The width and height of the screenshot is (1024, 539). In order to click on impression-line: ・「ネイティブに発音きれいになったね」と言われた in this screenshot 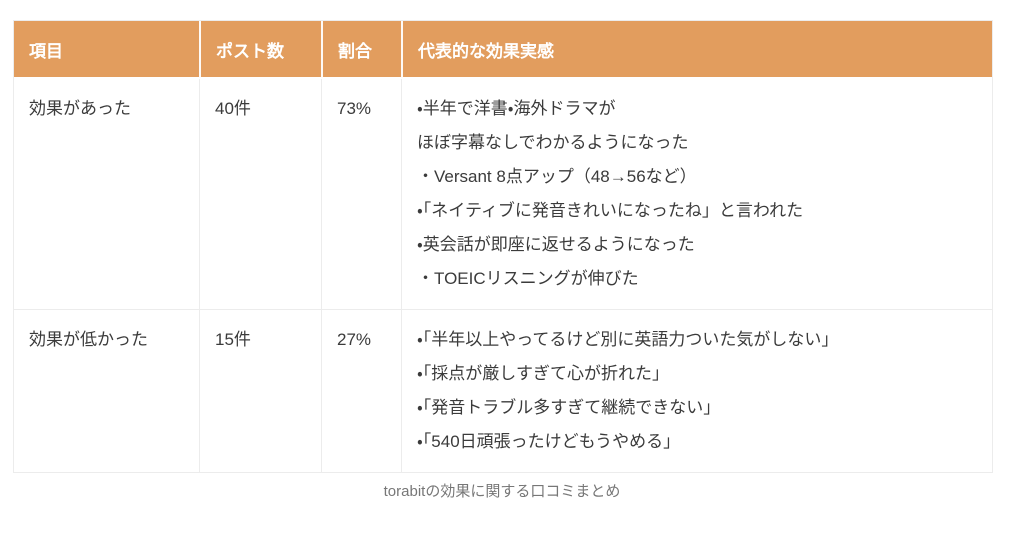, I will do `click(610, 210)`.